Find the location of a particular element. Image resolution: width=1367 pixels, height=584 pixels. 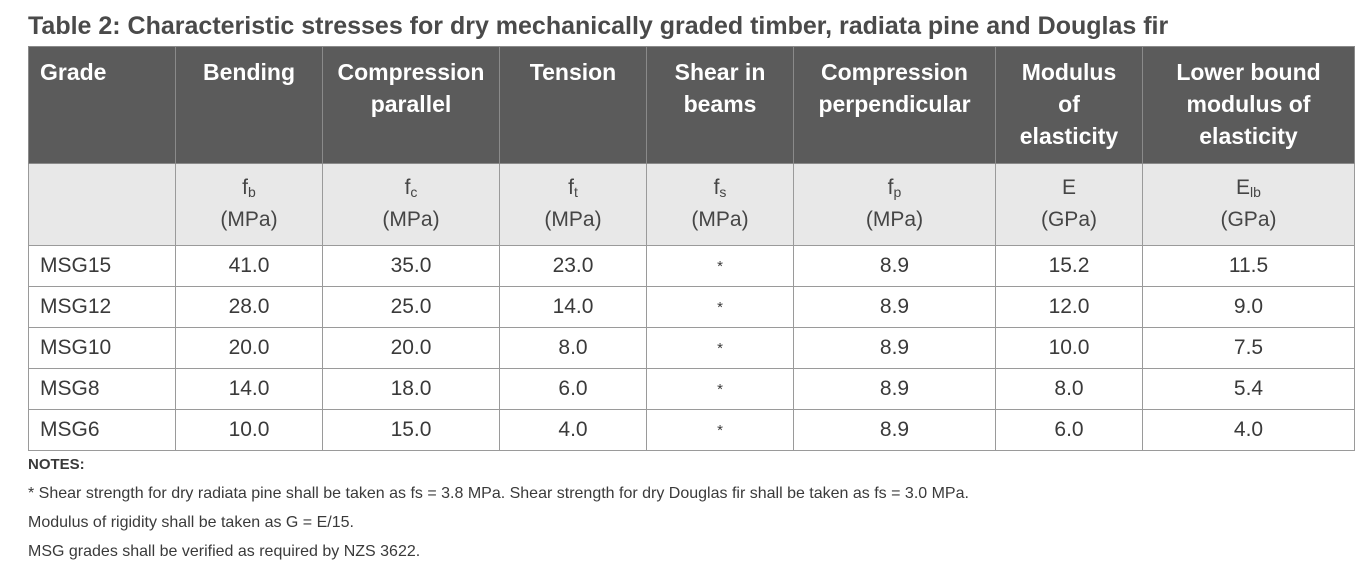

header-modulus-of-elasticity: Modulus of elasticity is located at coordinates (1069, 105).